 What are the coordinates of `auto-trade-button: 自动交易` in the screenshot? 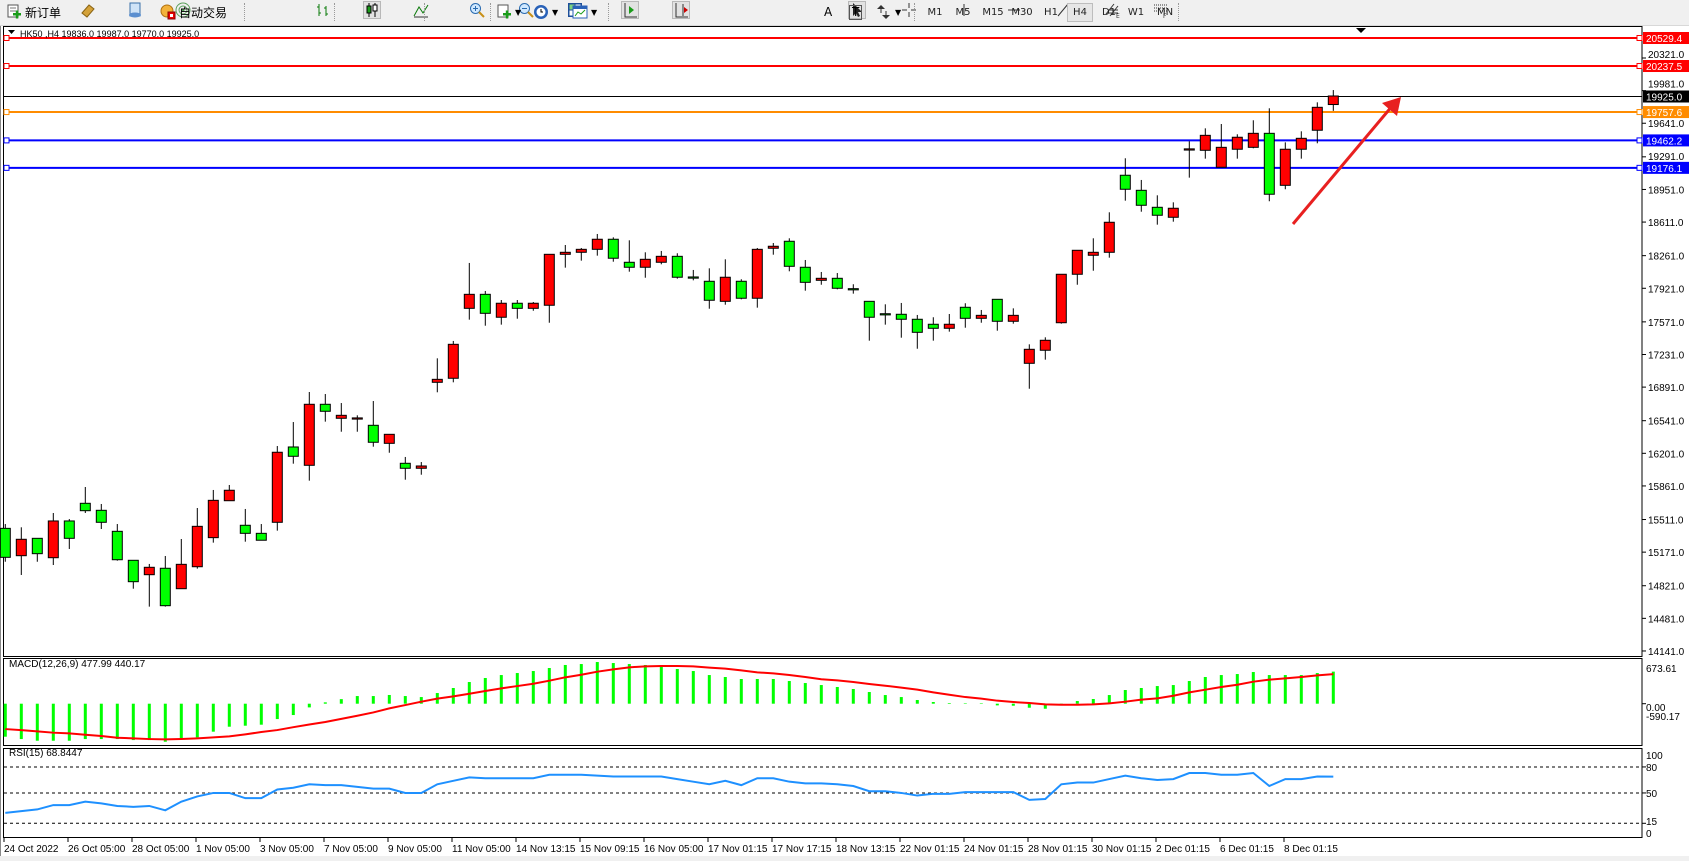 It's located at (193, 12).